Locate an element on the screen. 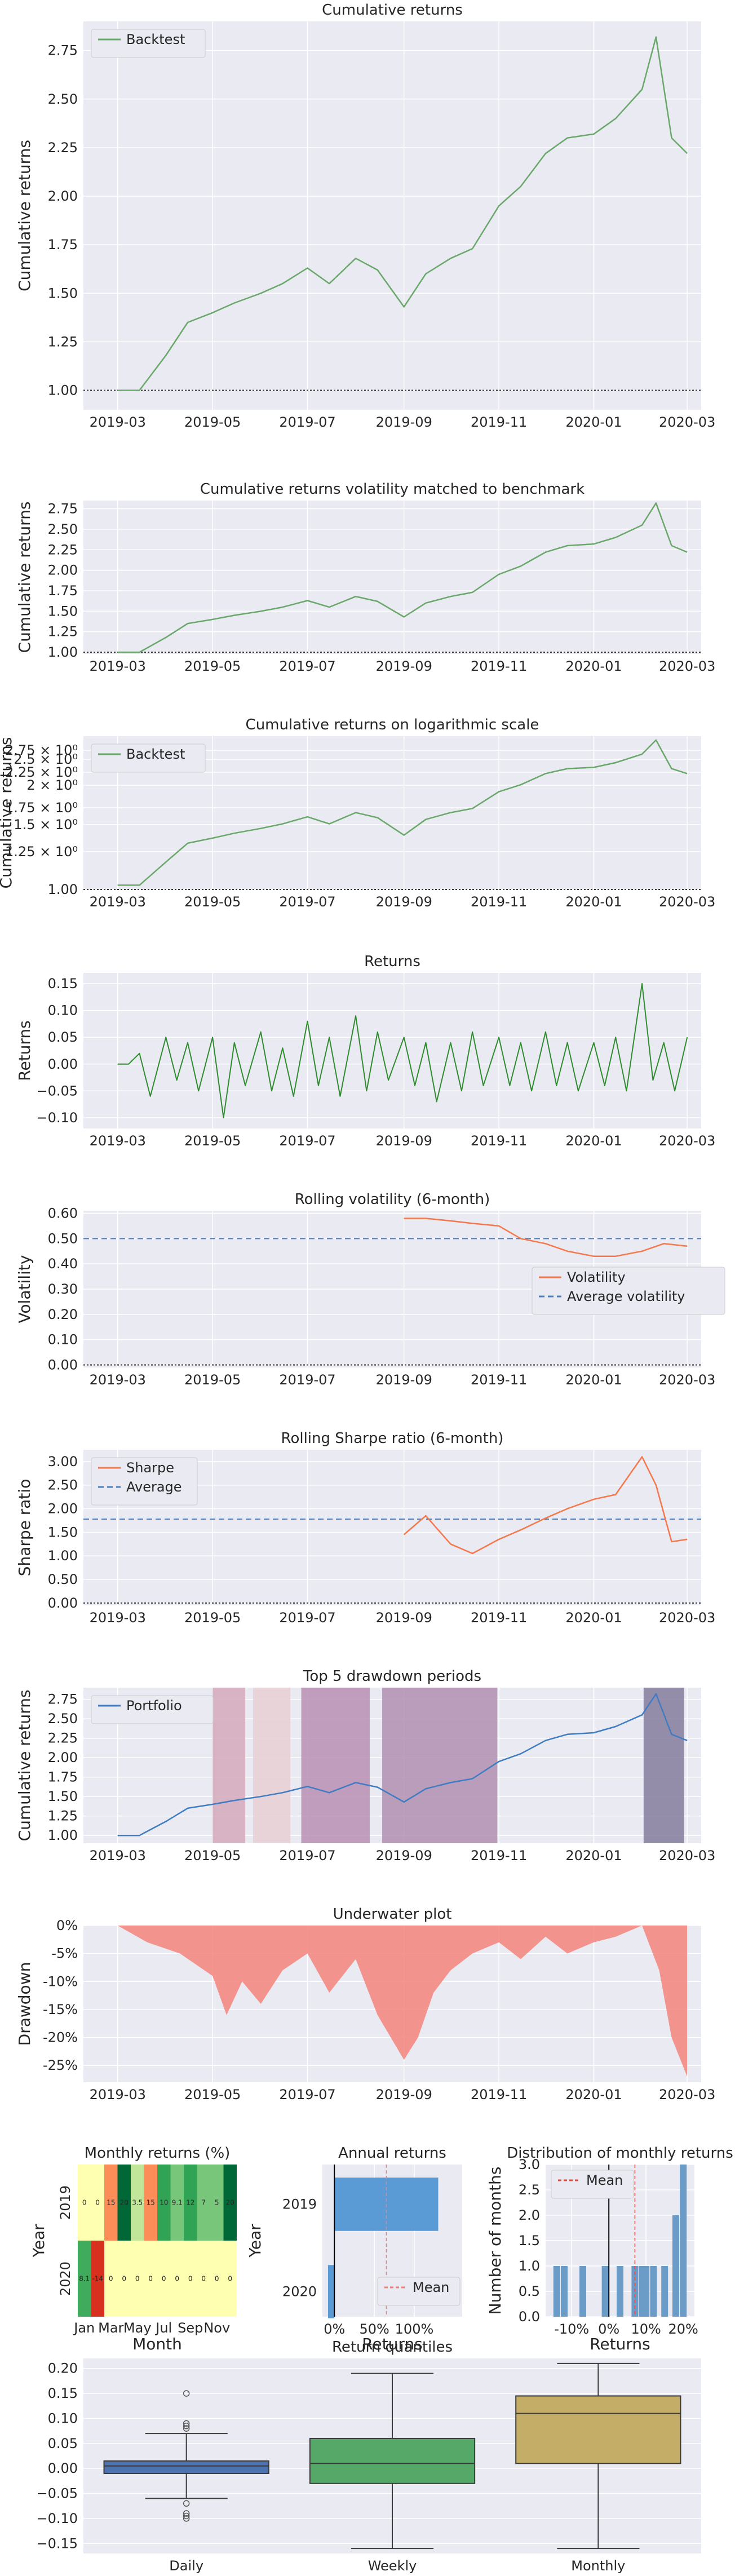 The height and width of the screenshot is (2576, 735). legend-label: Backtest is located at coordinates (155, 39).